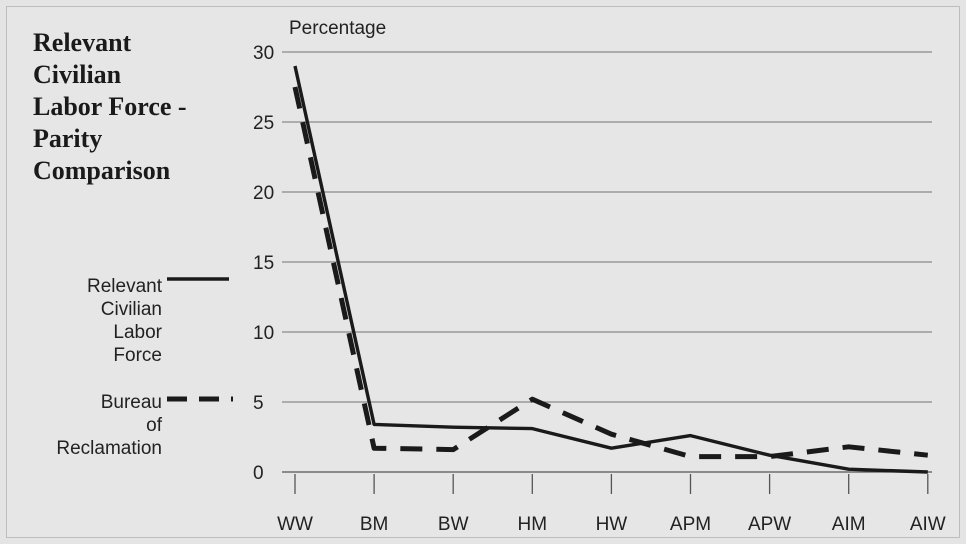 Image resolution: width=966 pixels, height=544 pixels. Describe the element at coordinates (258, 403) in the screenshot. I see `y-tick-label-5: 5` at that location.